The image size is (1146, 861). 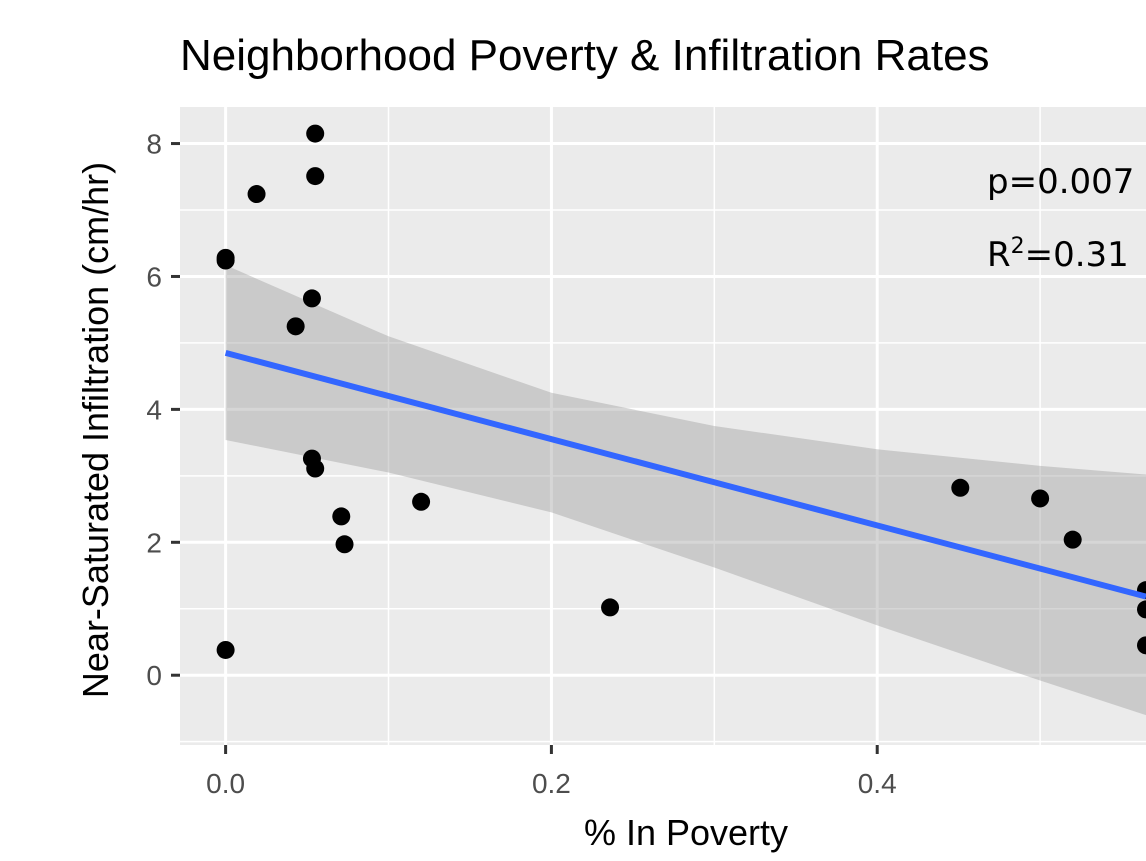 What do you see at coordinates (999, 255) in the screenshot?
I see `r-squared-prefix: R` at bounding box center [999, 255].